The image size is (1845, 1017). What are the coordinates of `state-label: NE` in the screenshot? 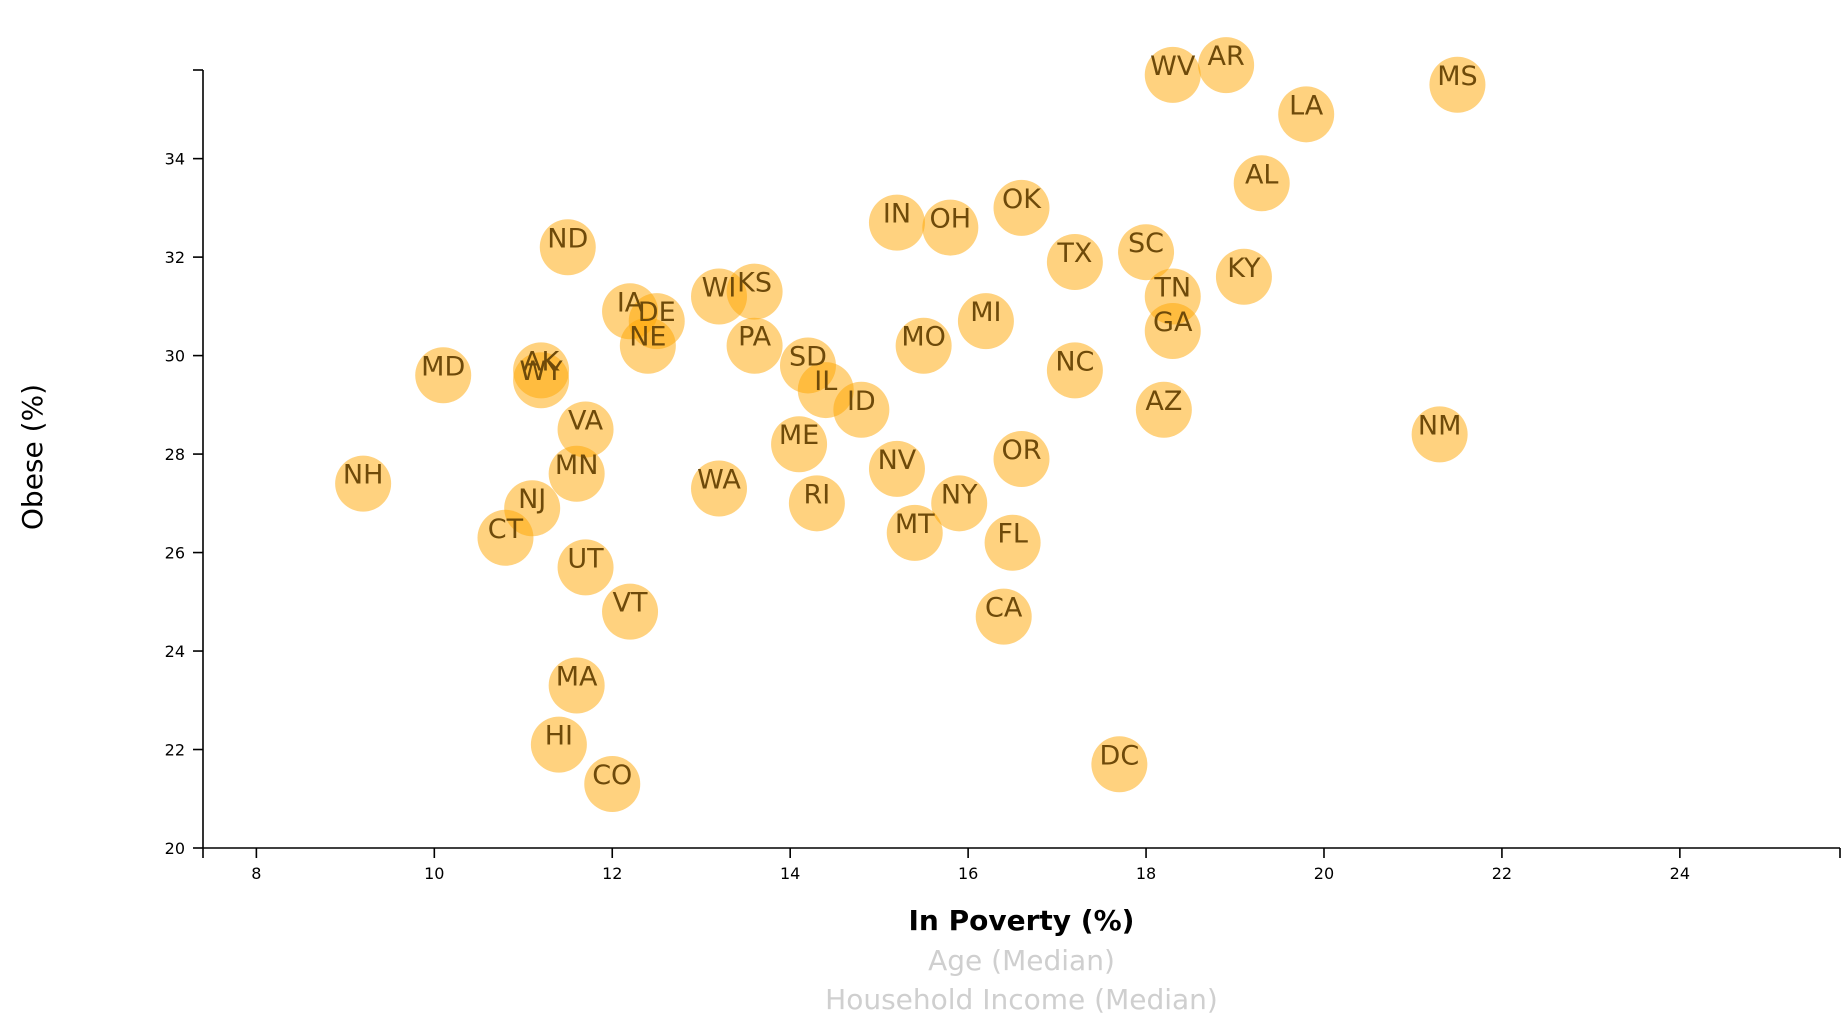 It's located at (647, 337).